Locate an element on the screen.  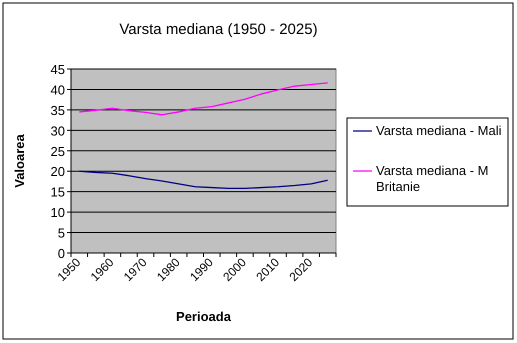
y-tick-label: 35 is located at coordinates (57, 110).